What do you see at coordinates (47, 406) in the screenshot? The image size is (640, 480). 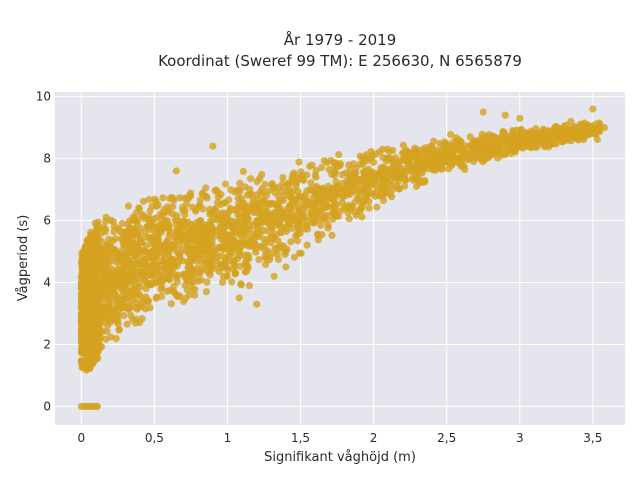 I see `y-tick-label: 0` at bounding box center [47, 406].